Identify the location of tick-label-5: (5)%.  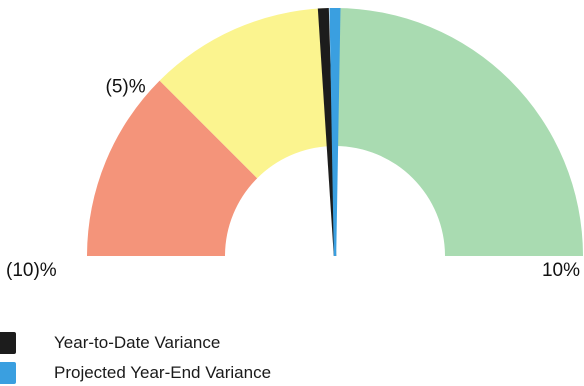
(126, 87).